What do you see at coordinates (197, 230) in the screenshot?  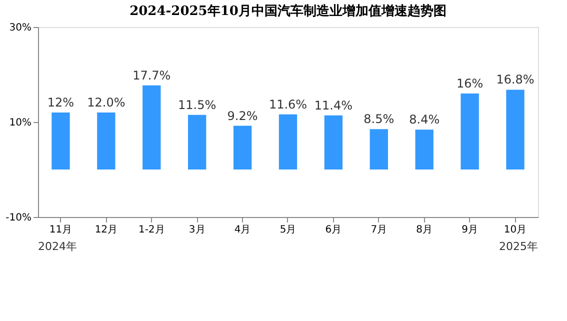 I see `x-tick-label: 3月` at bounding box center [197, 230].